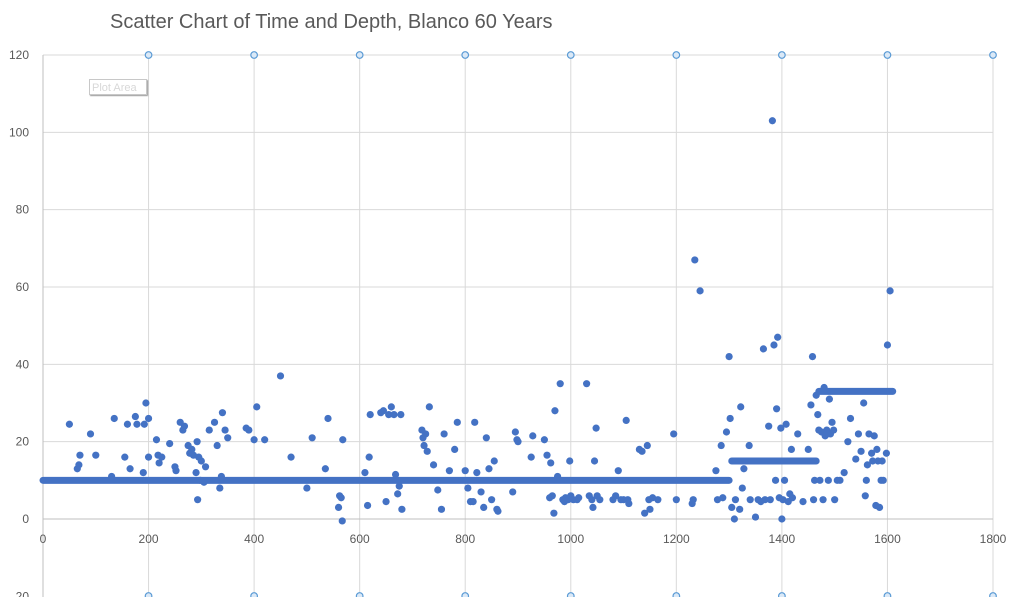 The image size is (1020, 597). What do you see at coordinates (19, 132) in the screenshot?
I see `y-tick-label: 100` at bounding box center [19, 132].